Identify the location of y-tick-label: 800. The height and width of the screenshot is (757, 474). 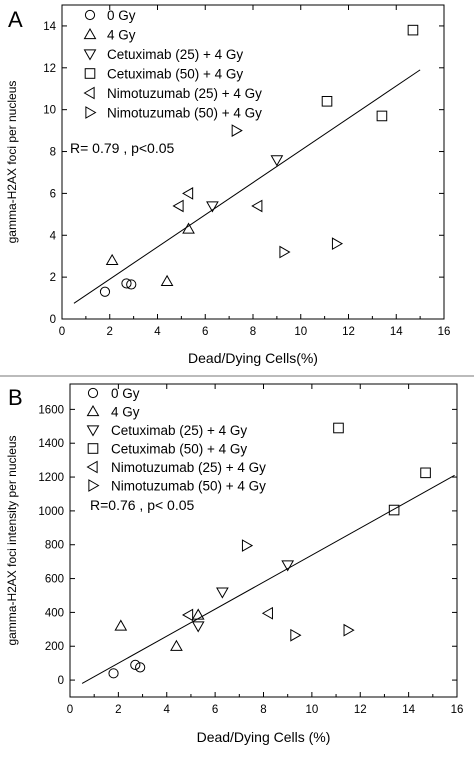
(54, 546).